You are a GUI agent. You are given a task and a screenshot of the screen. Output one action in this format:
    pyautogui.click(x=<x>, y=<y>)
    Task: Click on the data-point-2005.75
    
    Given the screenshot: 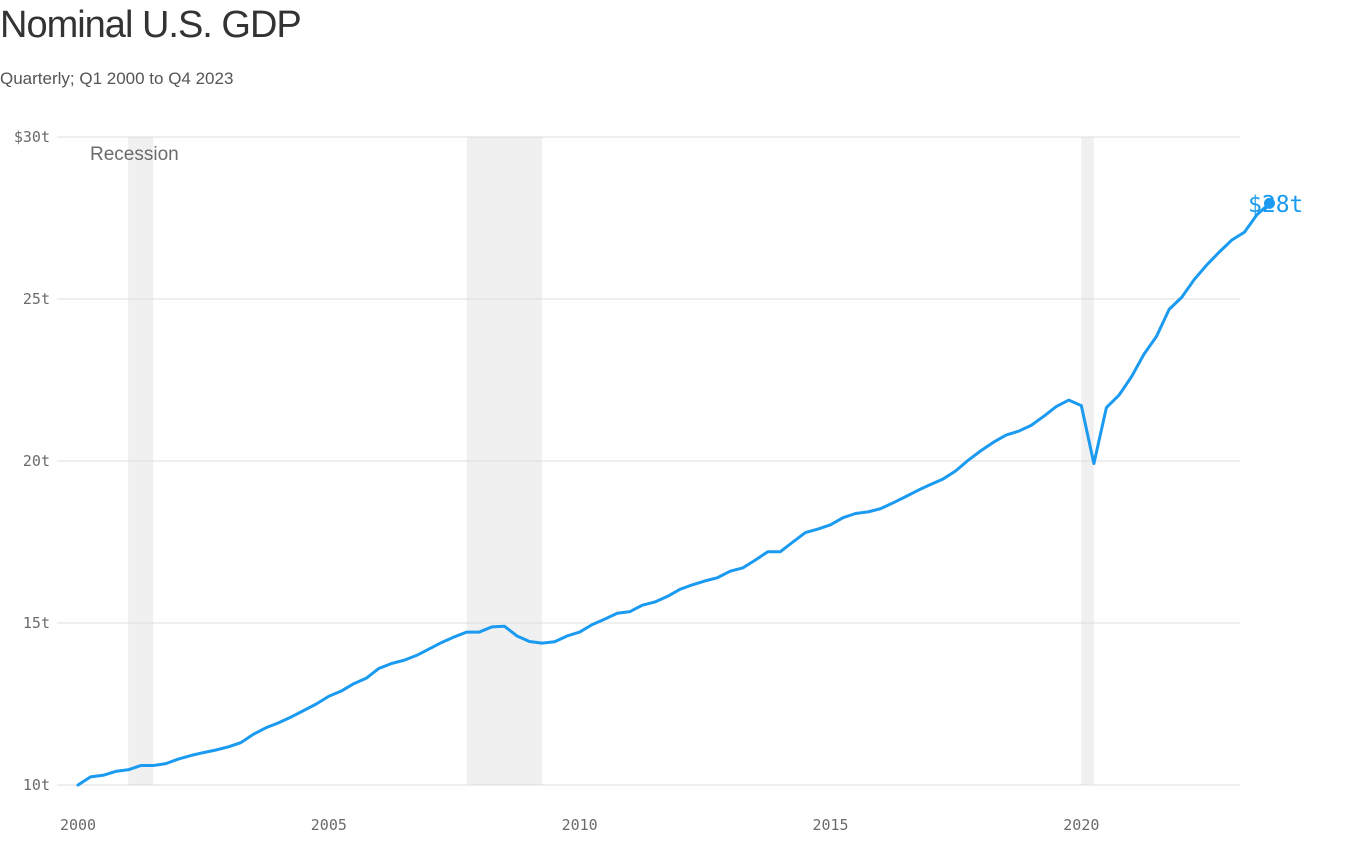 What is the action you would take?
    pyautogui.click(x=366, y=678)
    